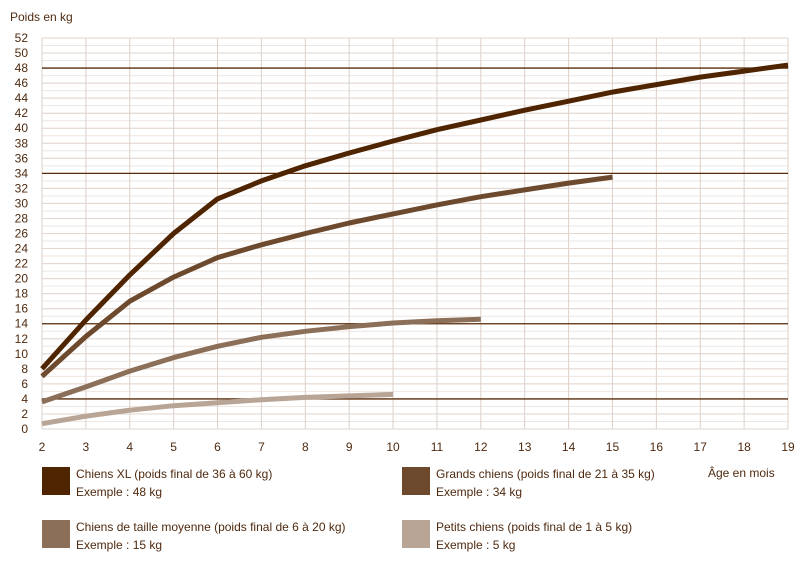 The width and height of the screenshot is (800, 561). Describe the element at coordinates (173, 447) in the screenshot. I see `x-tick-label: 5` at that location.